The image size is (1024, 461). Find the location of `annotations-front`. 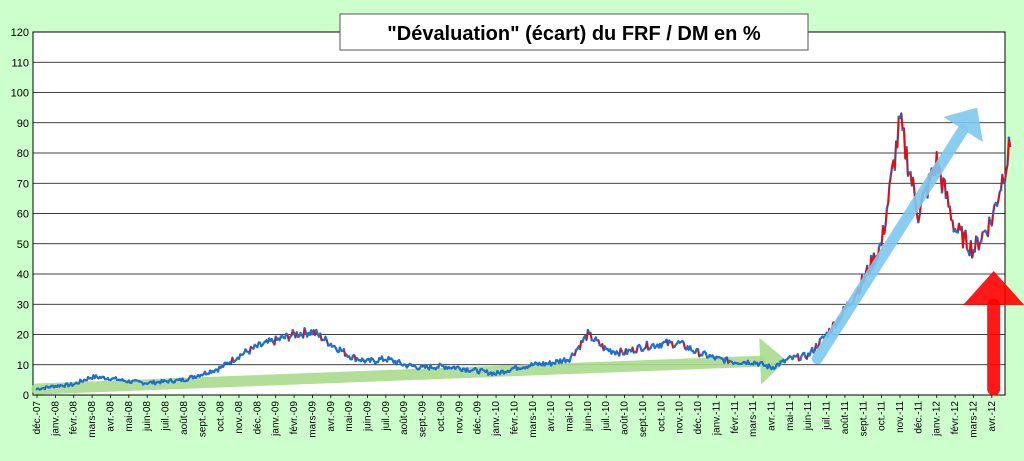

annotations-front is located at coordinates (917, 251).